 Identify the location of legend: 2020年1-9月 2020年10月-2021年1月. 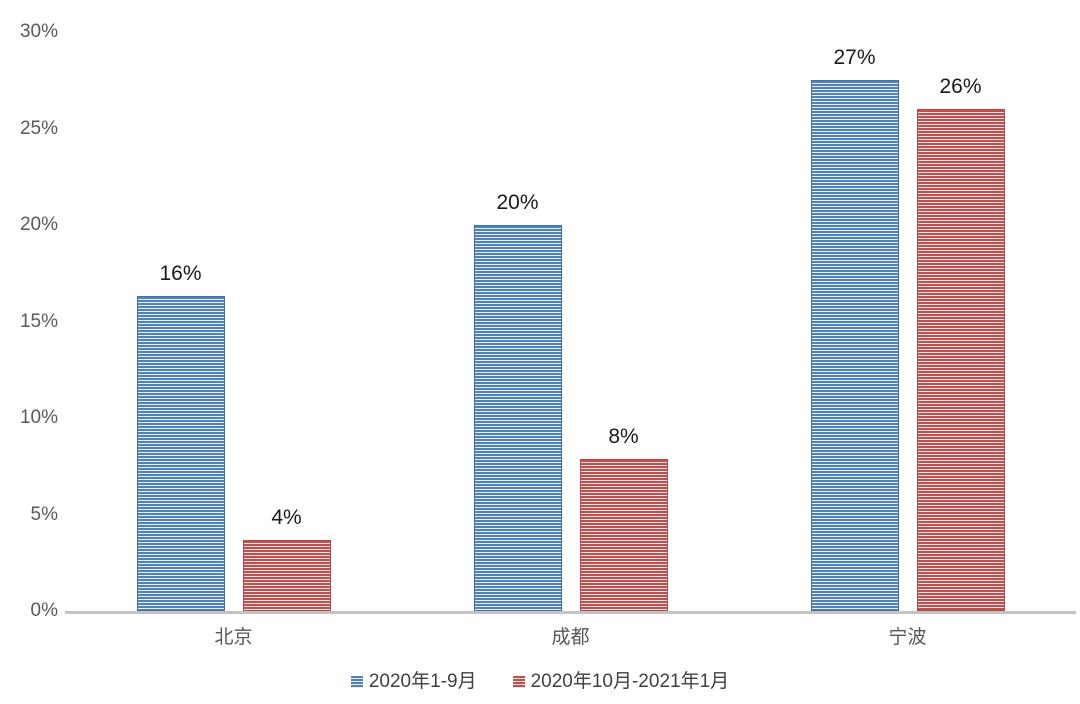
(540, 682).